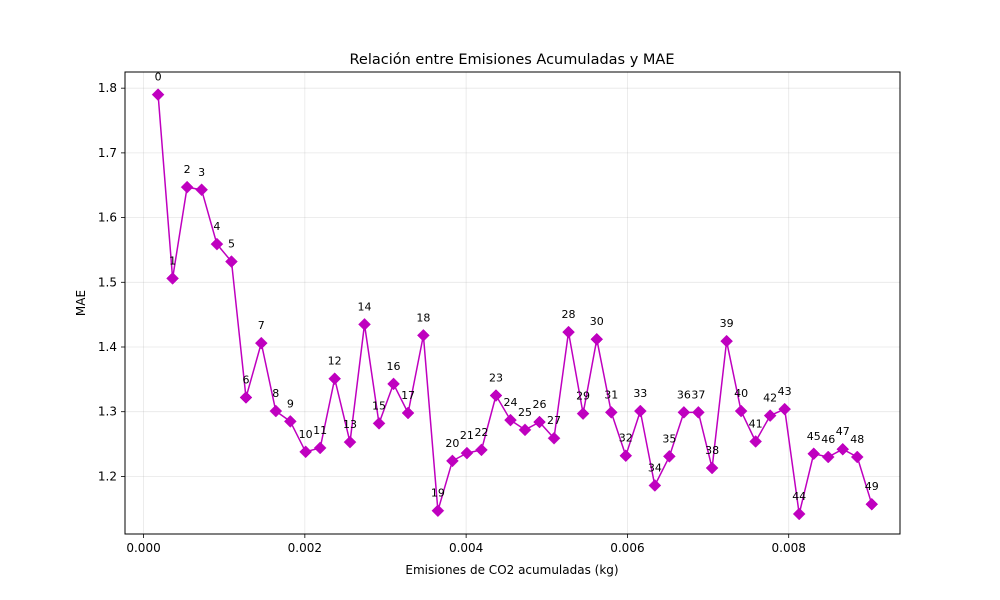  Describe the element at coordinates (741, 393) in the screenshot. I see `point-label: 40` at that location.